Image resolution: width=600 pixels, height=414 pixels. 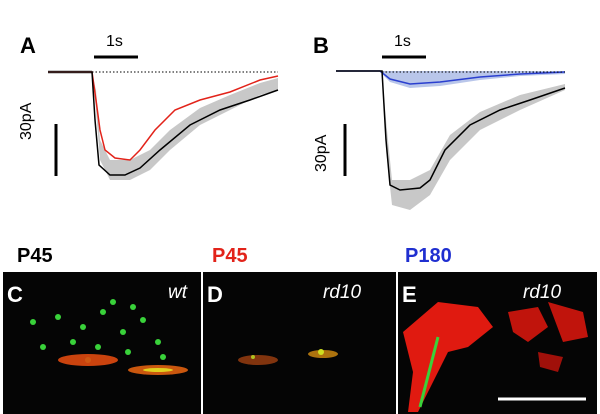 What do you see at coordinates (495, 357) in the screenshot?
I see `panel-e-image` at bounding box center [495, 357].